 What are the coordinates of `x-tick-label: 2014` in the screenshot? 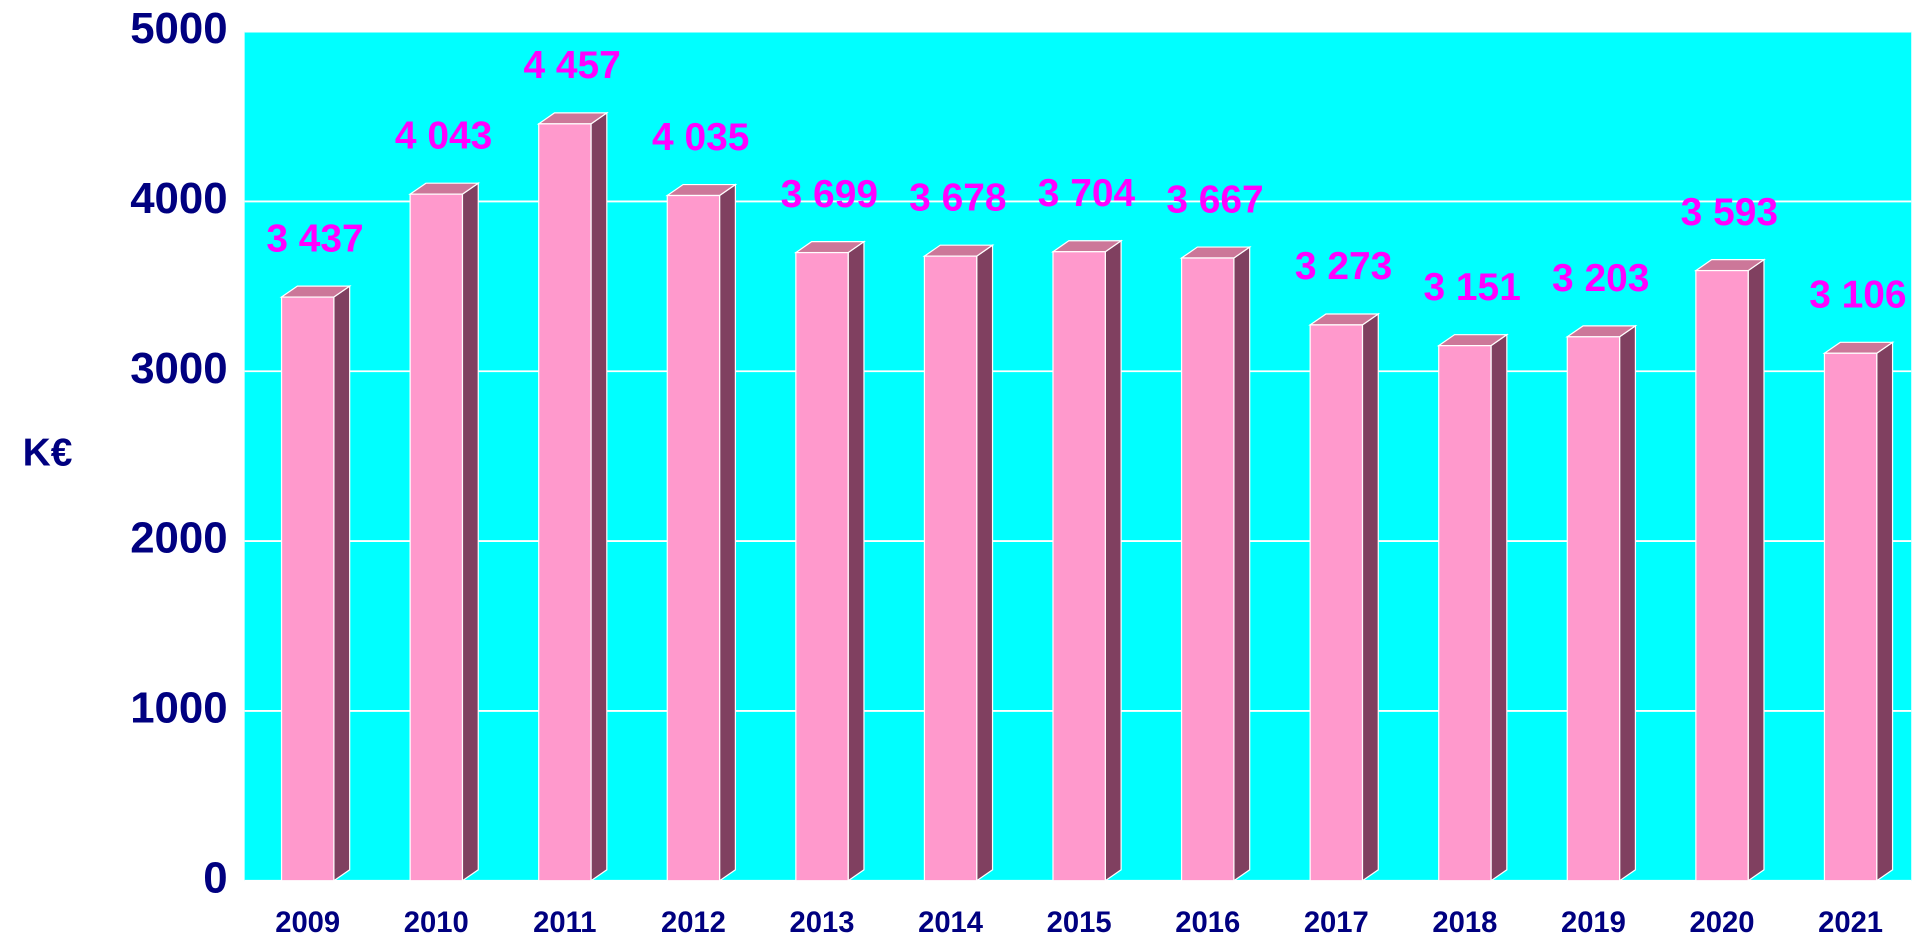 It's located at (951, 923).